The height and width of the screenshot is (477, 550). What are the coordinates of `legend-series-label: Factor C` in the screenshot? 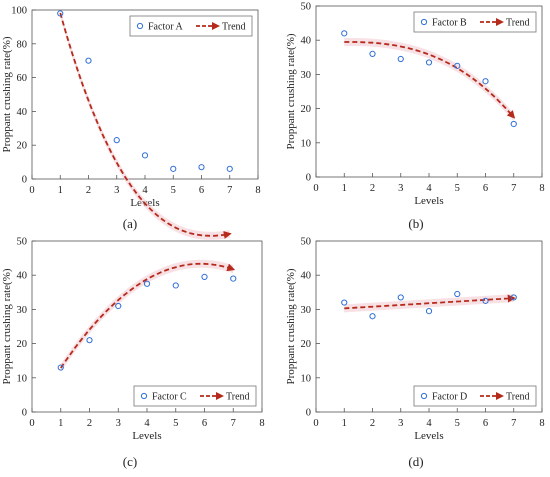 It's located at (169, 397).